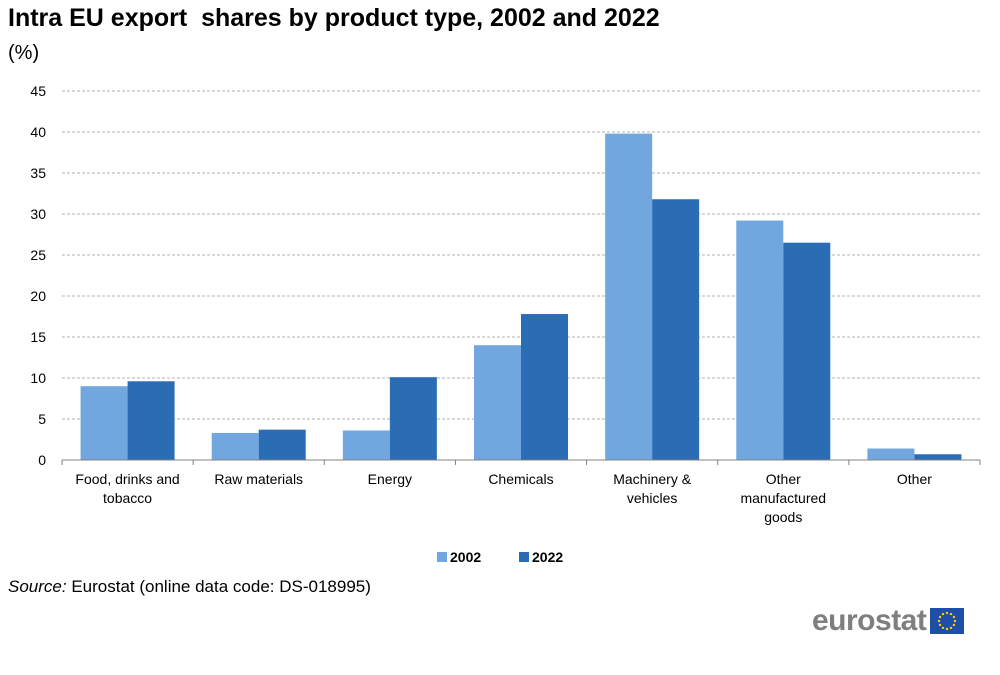 This screenshot has height=675, width=1000. Describe the element at coordinates (38, 378) in the screenshot. I see `y-tick-label: 10` at that location.